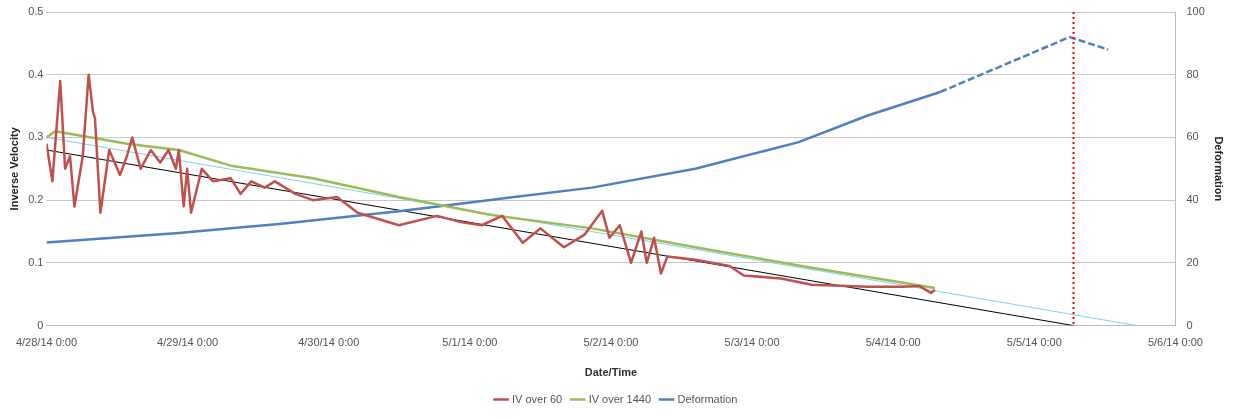 Image resolution: width=1237 pixels, height=419 pixels. Describe the element at coordinates (329, 342) in the screenshot. I see `x-tick-label: 4/30/14 0:00` at that location.